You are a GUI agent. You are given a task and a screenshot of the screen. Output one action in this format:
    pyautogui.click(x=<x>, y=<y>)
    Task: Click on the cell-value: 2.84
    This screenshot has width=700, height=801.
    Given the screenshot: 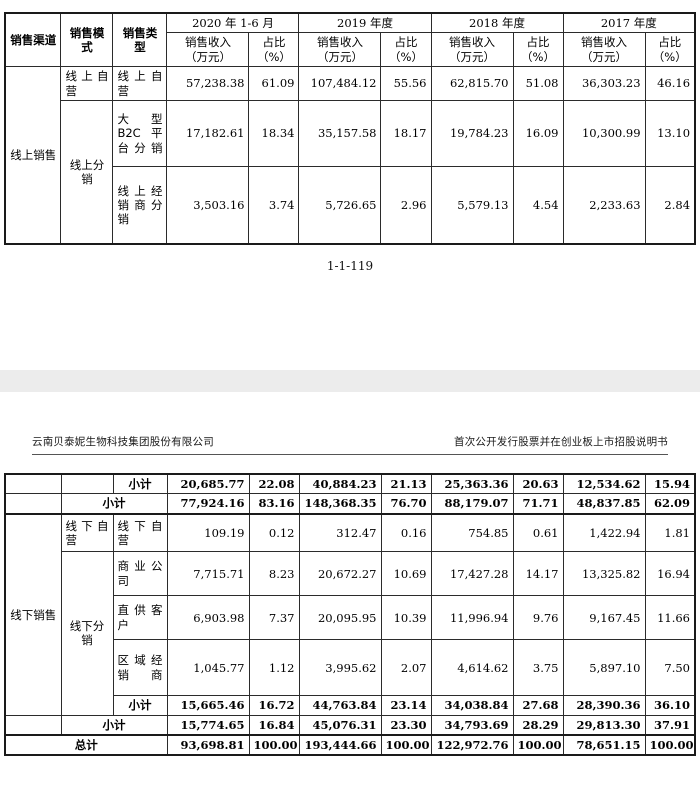 What is the action you would take?
    pyautogui.click(x=670, y=205)
    